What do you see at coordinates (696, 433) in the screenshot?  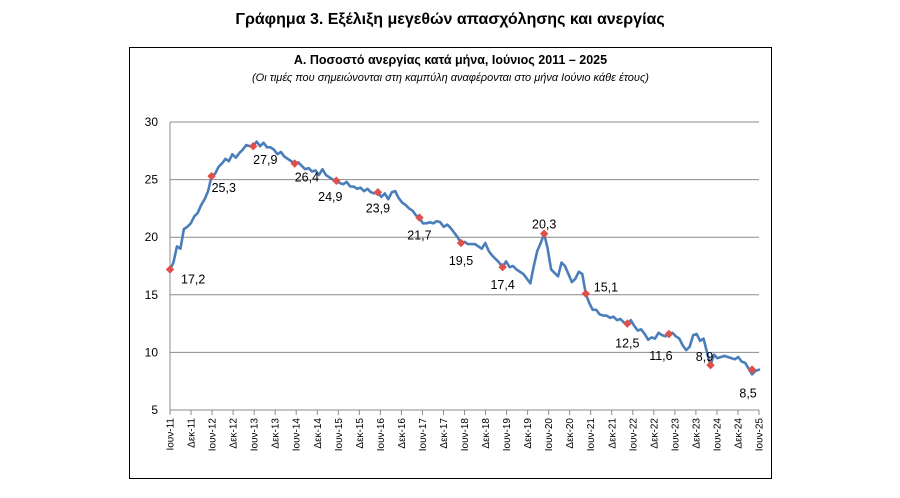 I see `x-tick-label: Δεκ-23` at bounding box center [696, 433].